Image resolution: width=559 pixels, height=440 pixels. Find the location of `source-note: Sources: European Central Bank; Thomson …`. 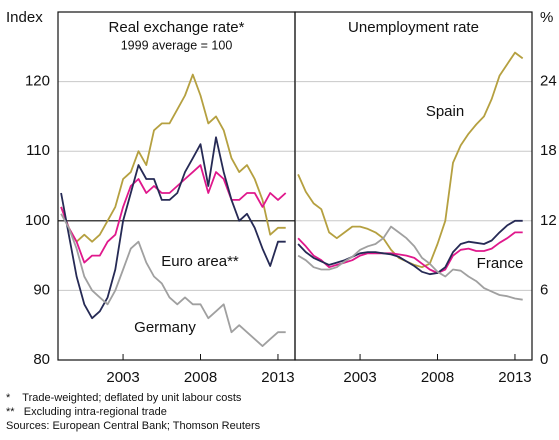

source-note: Sources: European Central Bank; Thomson … is located at coordinates (133, 426).